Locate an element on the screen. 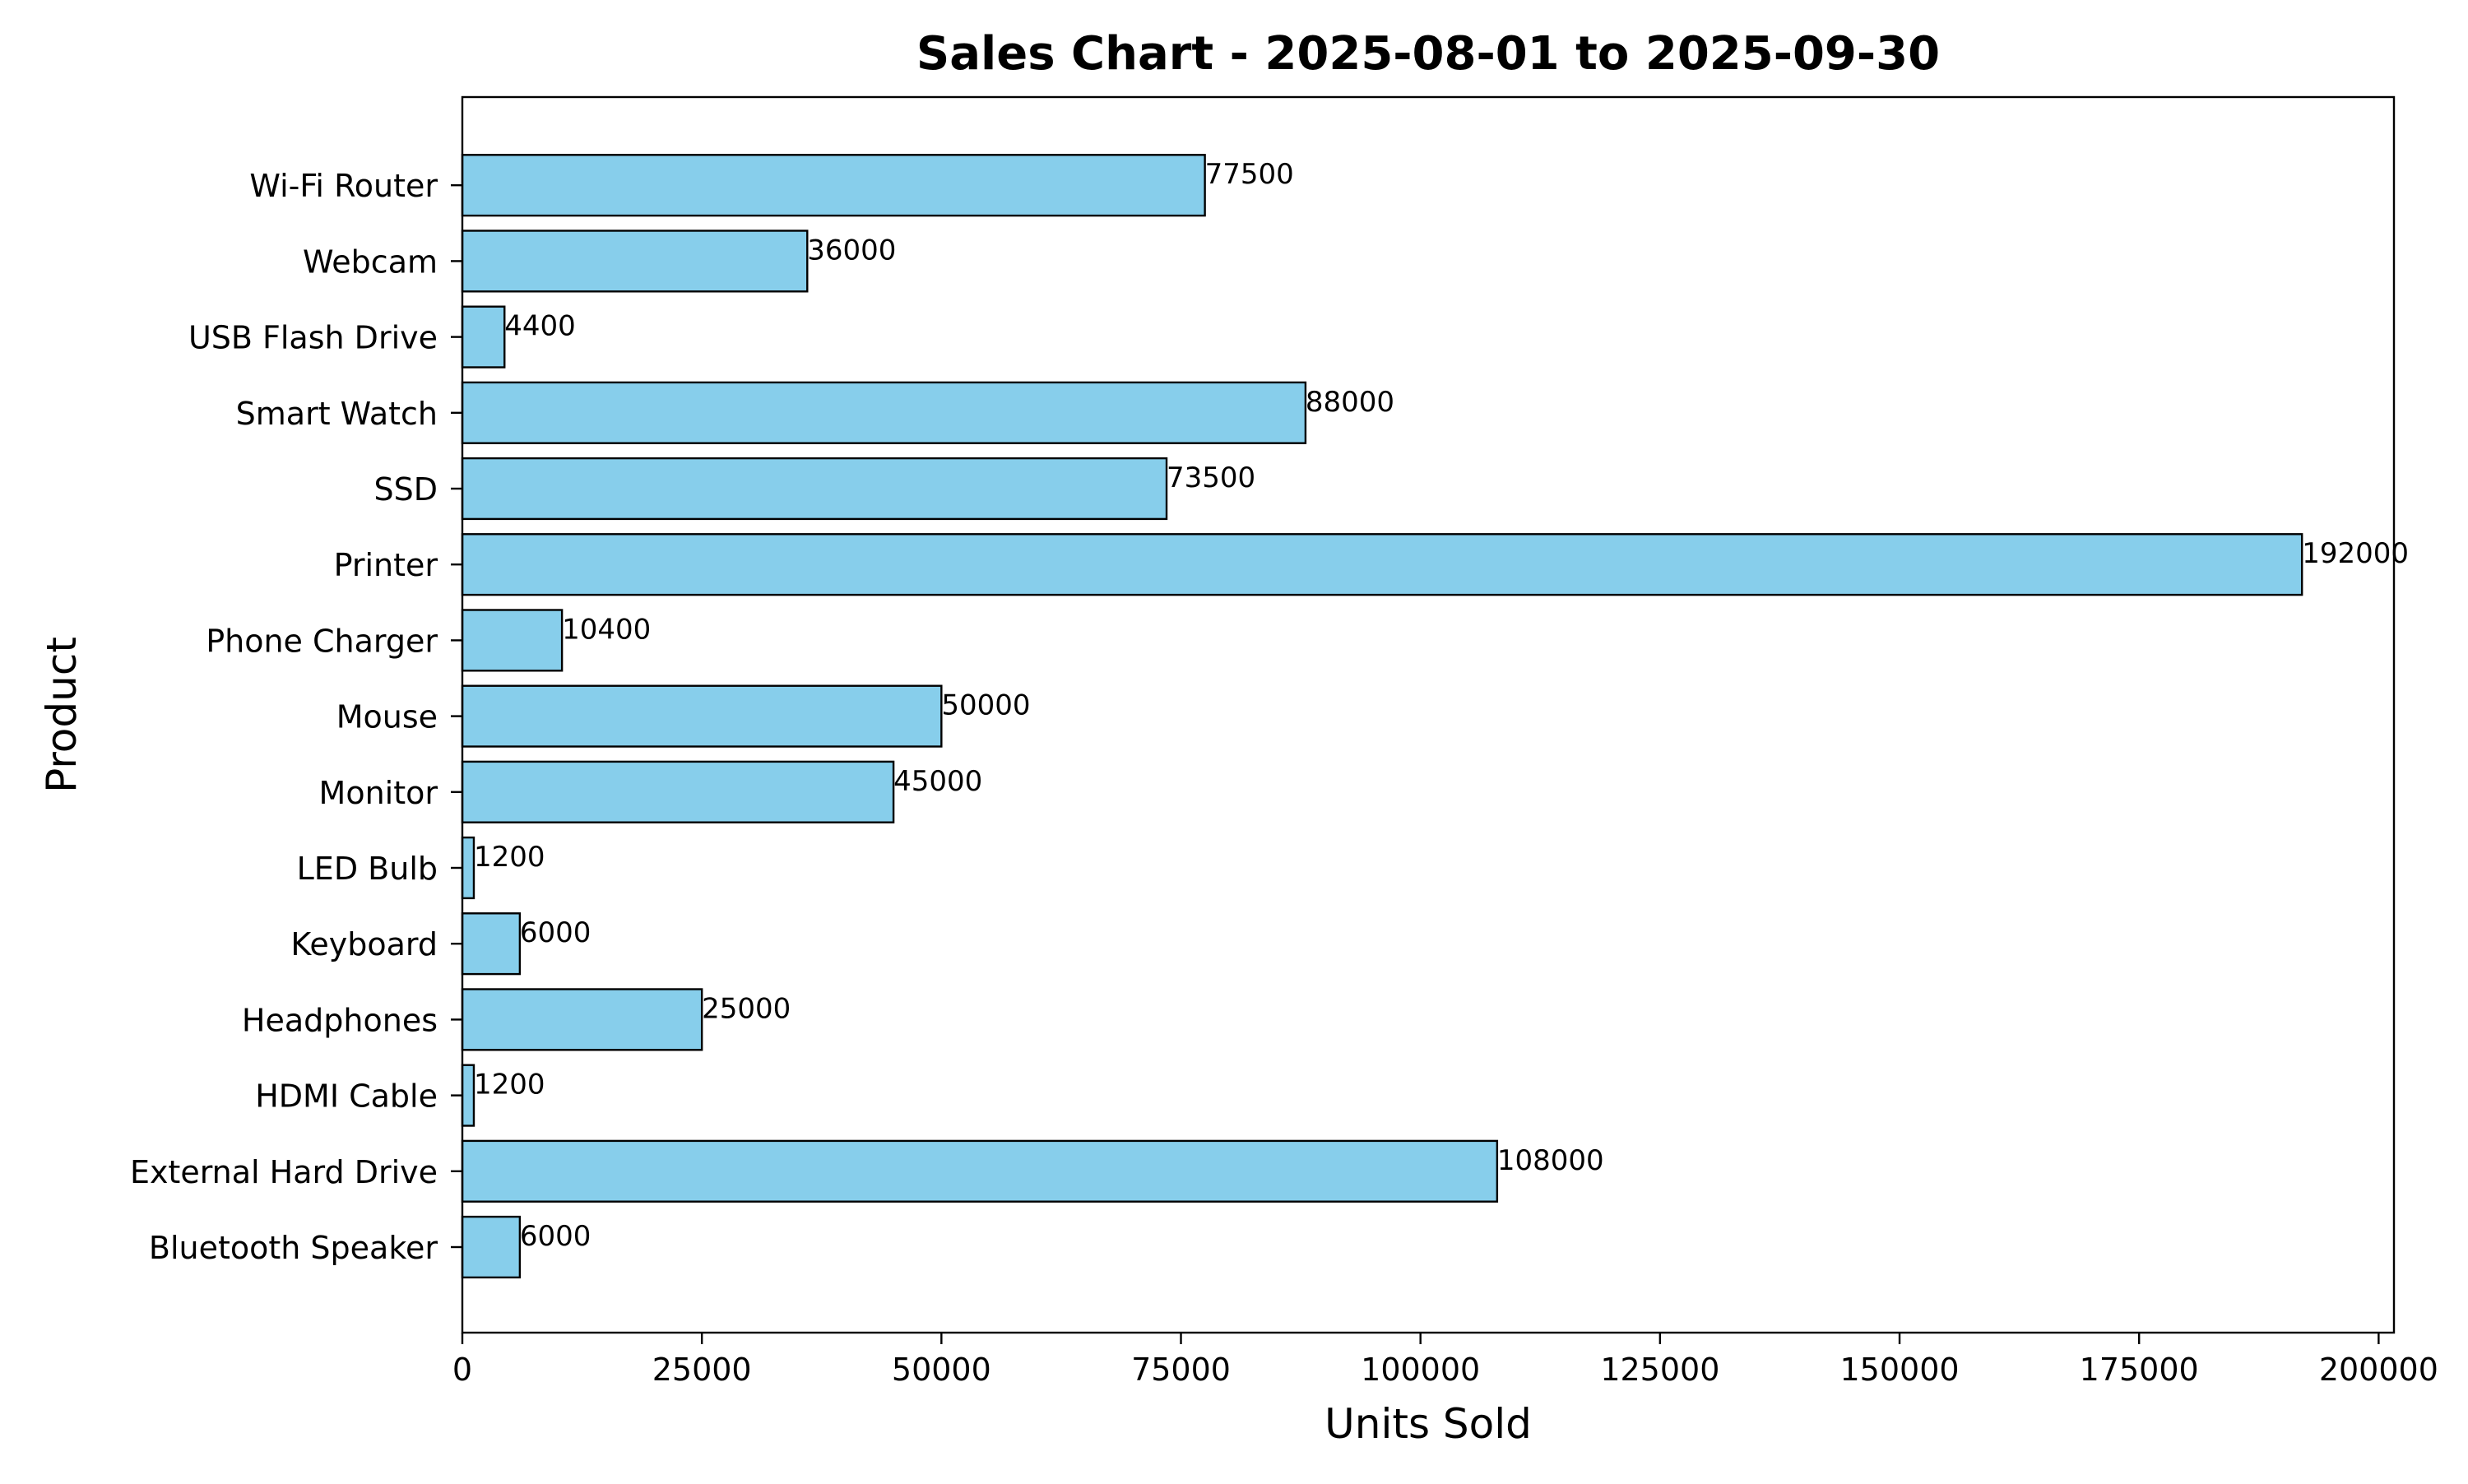  x-tick-label: 200000 is located at coordinates (2378, 1370).